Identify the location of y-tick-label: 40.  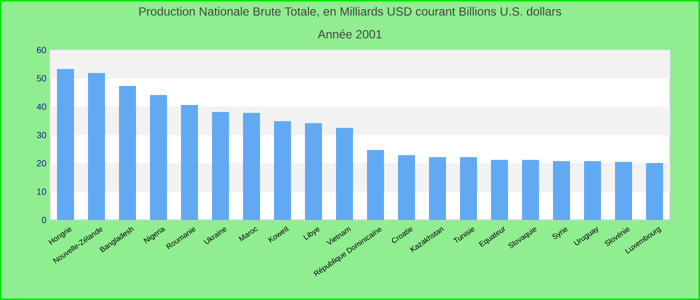
(41, 106).